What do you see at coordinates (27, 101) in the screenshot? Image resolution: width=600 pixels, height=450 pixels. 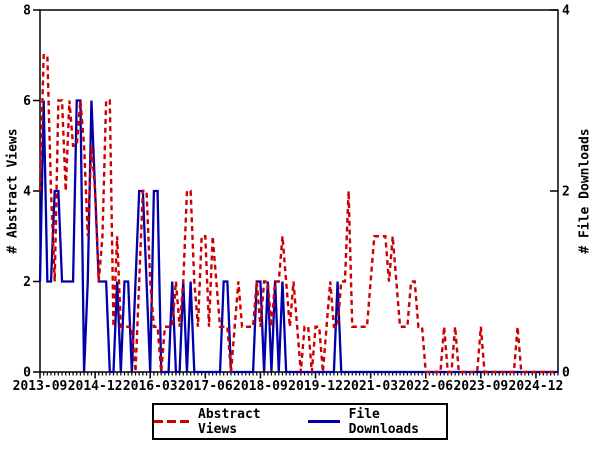 I see `left-tick-label: 6` at bounding box center [27, 101].